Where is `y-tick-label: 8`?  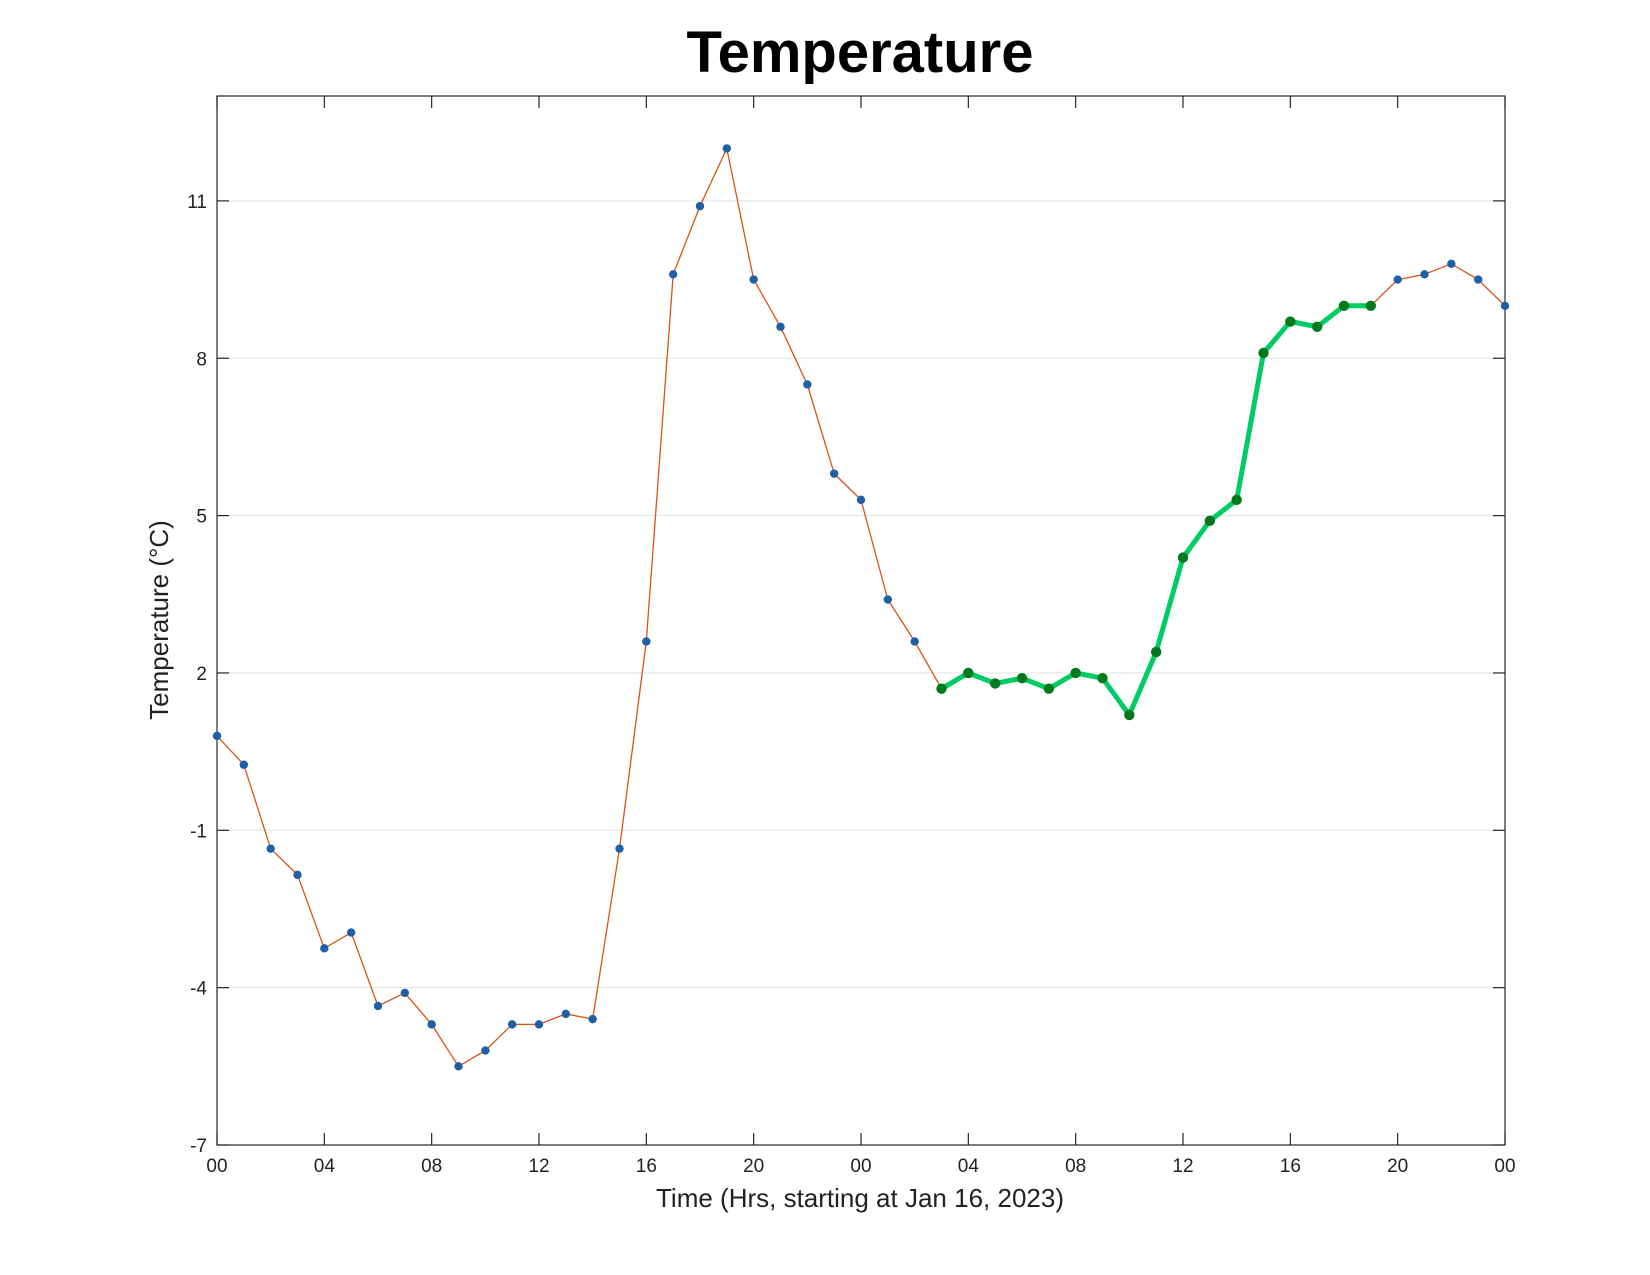
y-tick-label: 8 is located at coordinates (201, 359).